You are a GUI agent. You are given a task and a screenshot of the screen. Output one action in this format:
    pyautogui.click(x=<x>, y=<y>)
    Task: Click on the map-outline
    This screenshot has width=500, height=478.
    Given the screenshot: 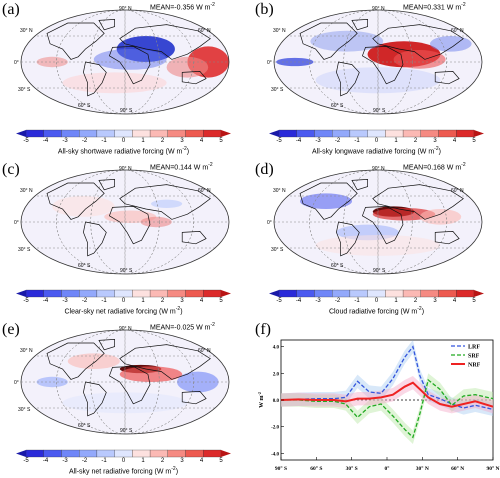 What is the action you would take?
    pyautogui.click(x=125, y=382)
    